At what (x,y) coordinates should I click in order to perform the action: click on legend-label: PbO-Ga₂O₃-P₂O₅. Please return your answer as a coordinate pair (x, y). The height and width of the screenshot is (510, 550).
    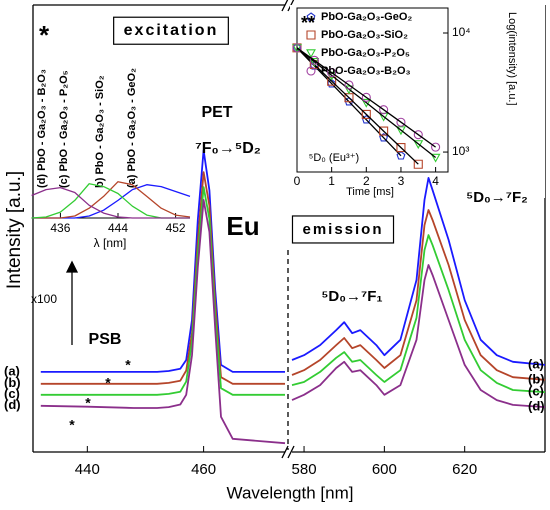
    Looking at the image, I should click on (365, 53).